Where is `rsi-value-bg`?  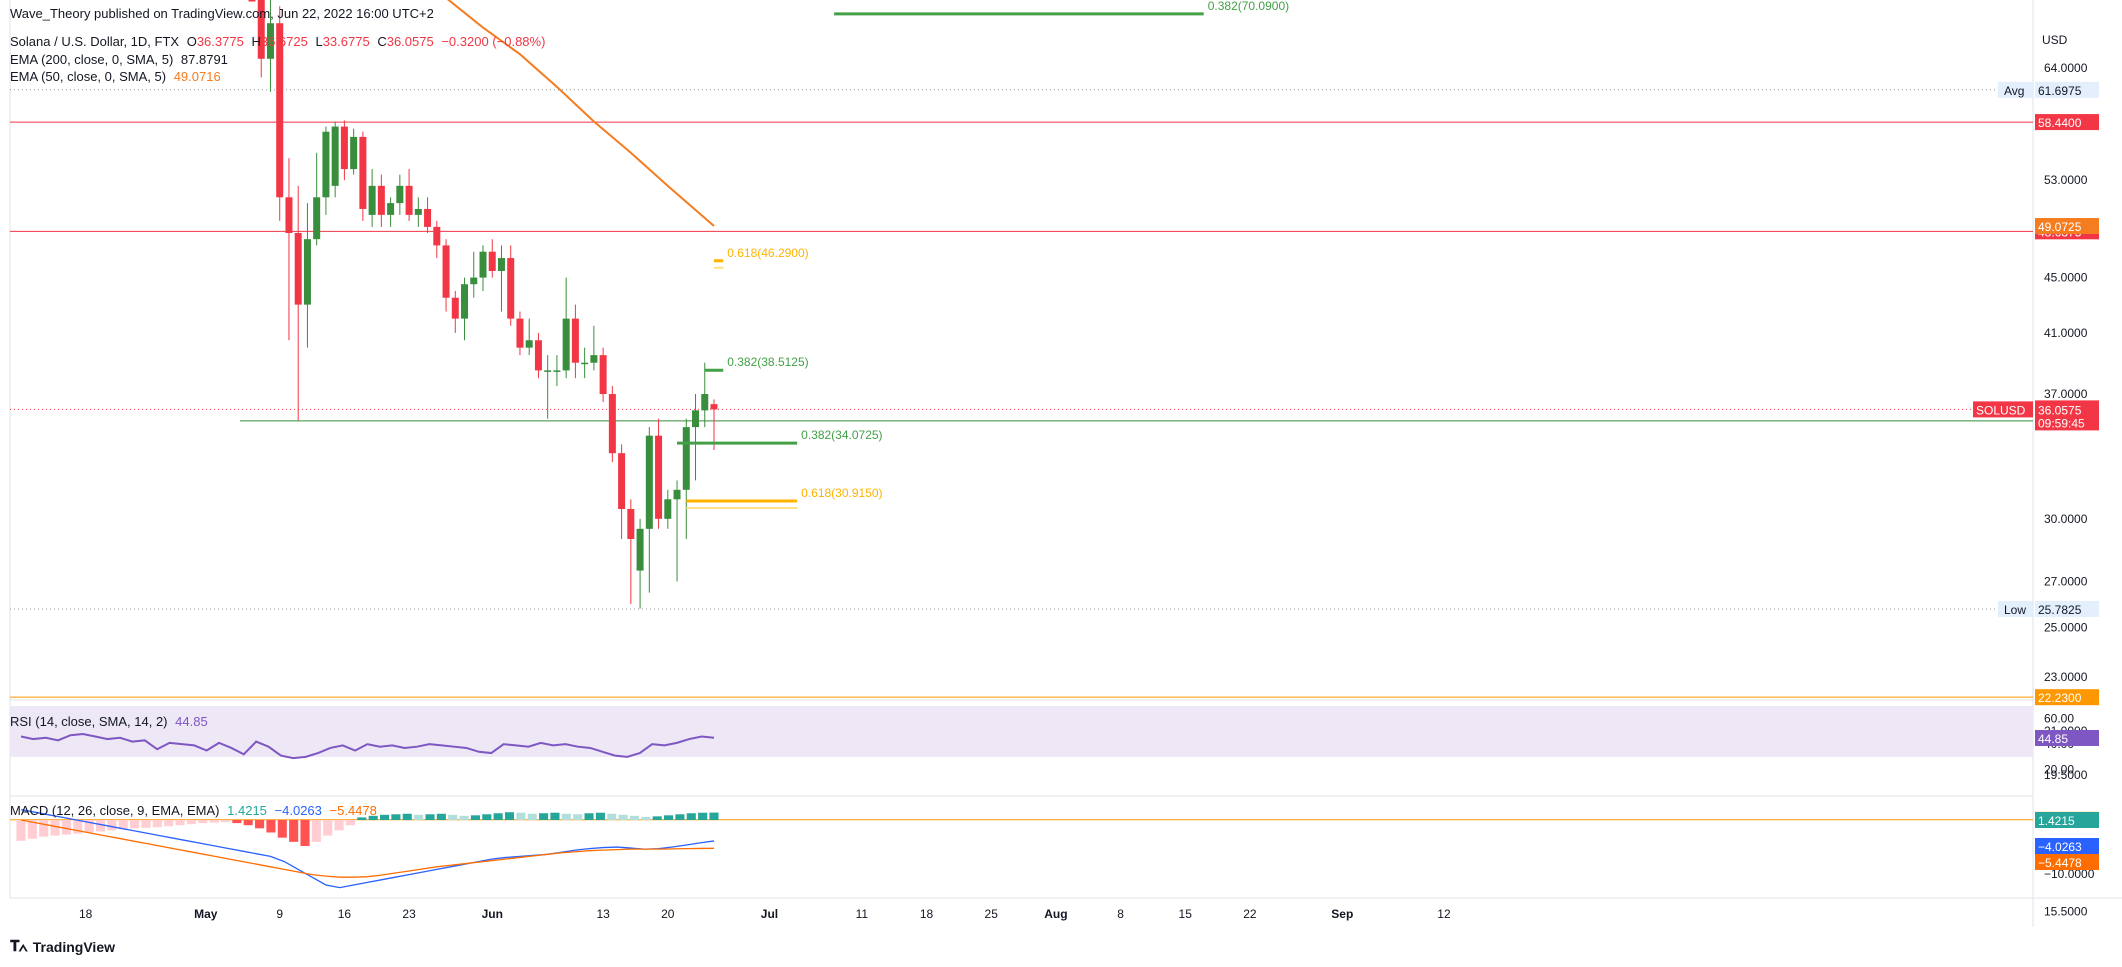 rsi-value-bg is located at coordinates (2067, 737).